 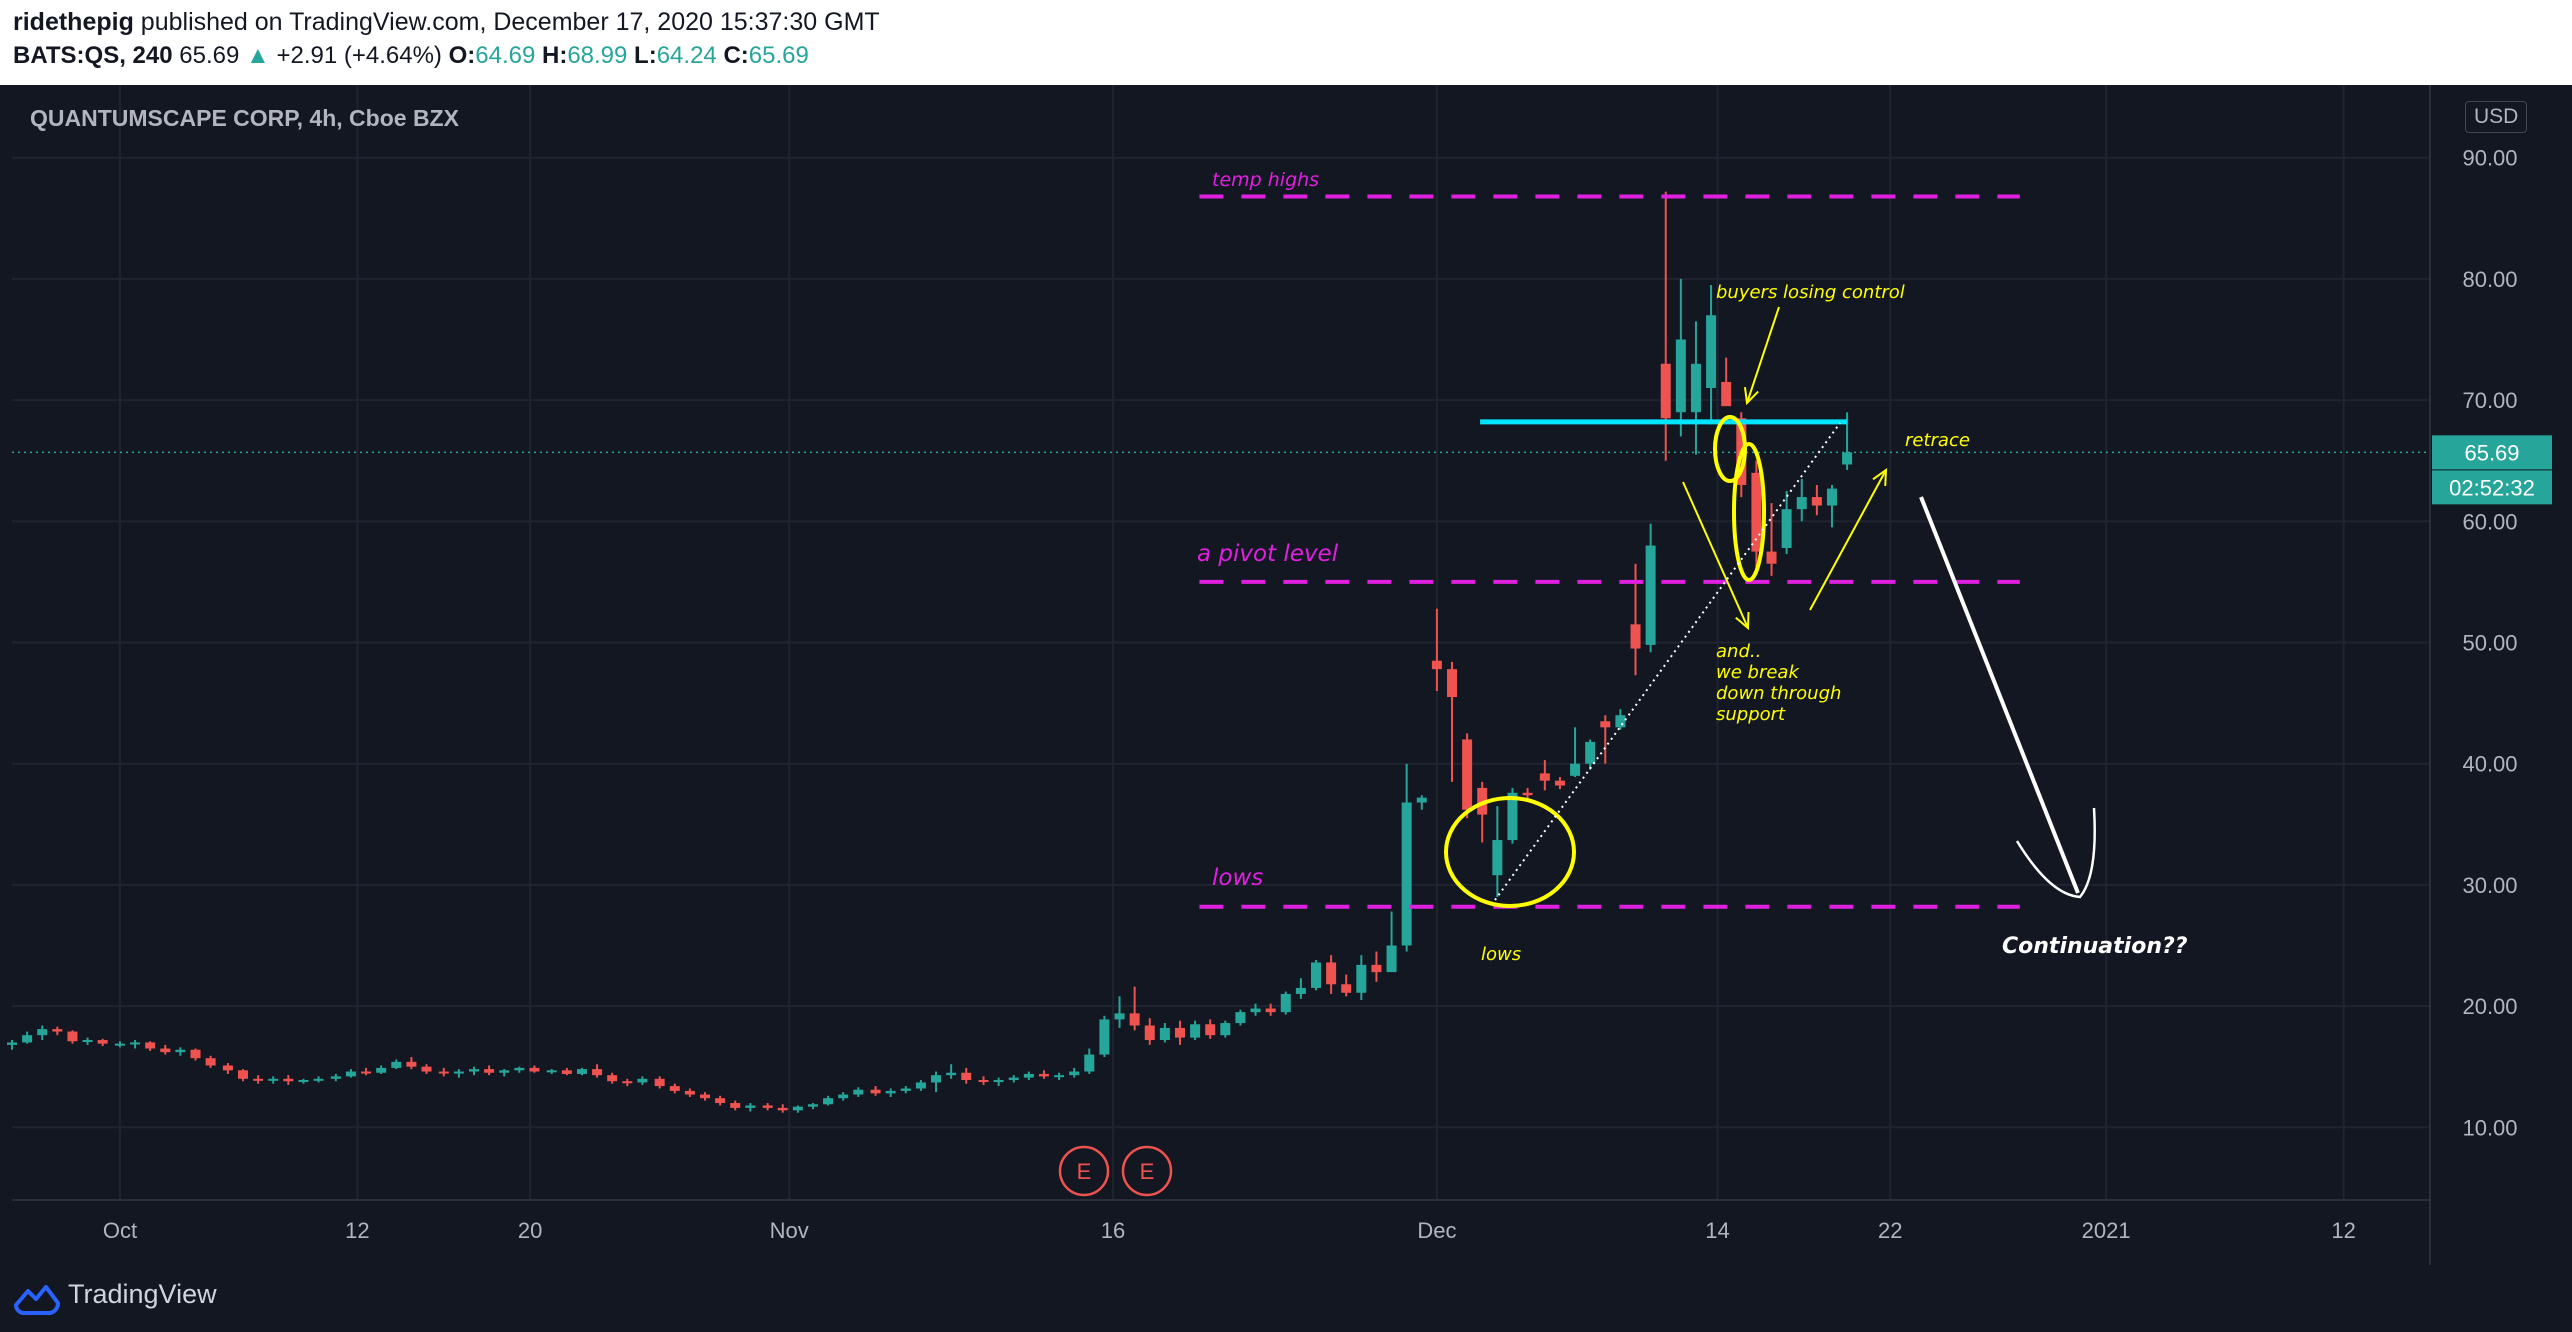 What do you see at coordinates (2106, 1230) in the screenshot?
I see `x-tick-label: 2021` at bounding box center [2106, 1230].